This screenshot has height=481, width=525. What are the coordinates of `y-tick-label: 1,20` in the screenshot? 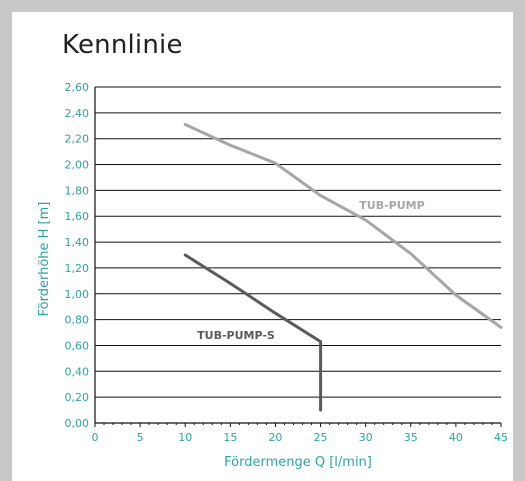 It's located at (77, 268).